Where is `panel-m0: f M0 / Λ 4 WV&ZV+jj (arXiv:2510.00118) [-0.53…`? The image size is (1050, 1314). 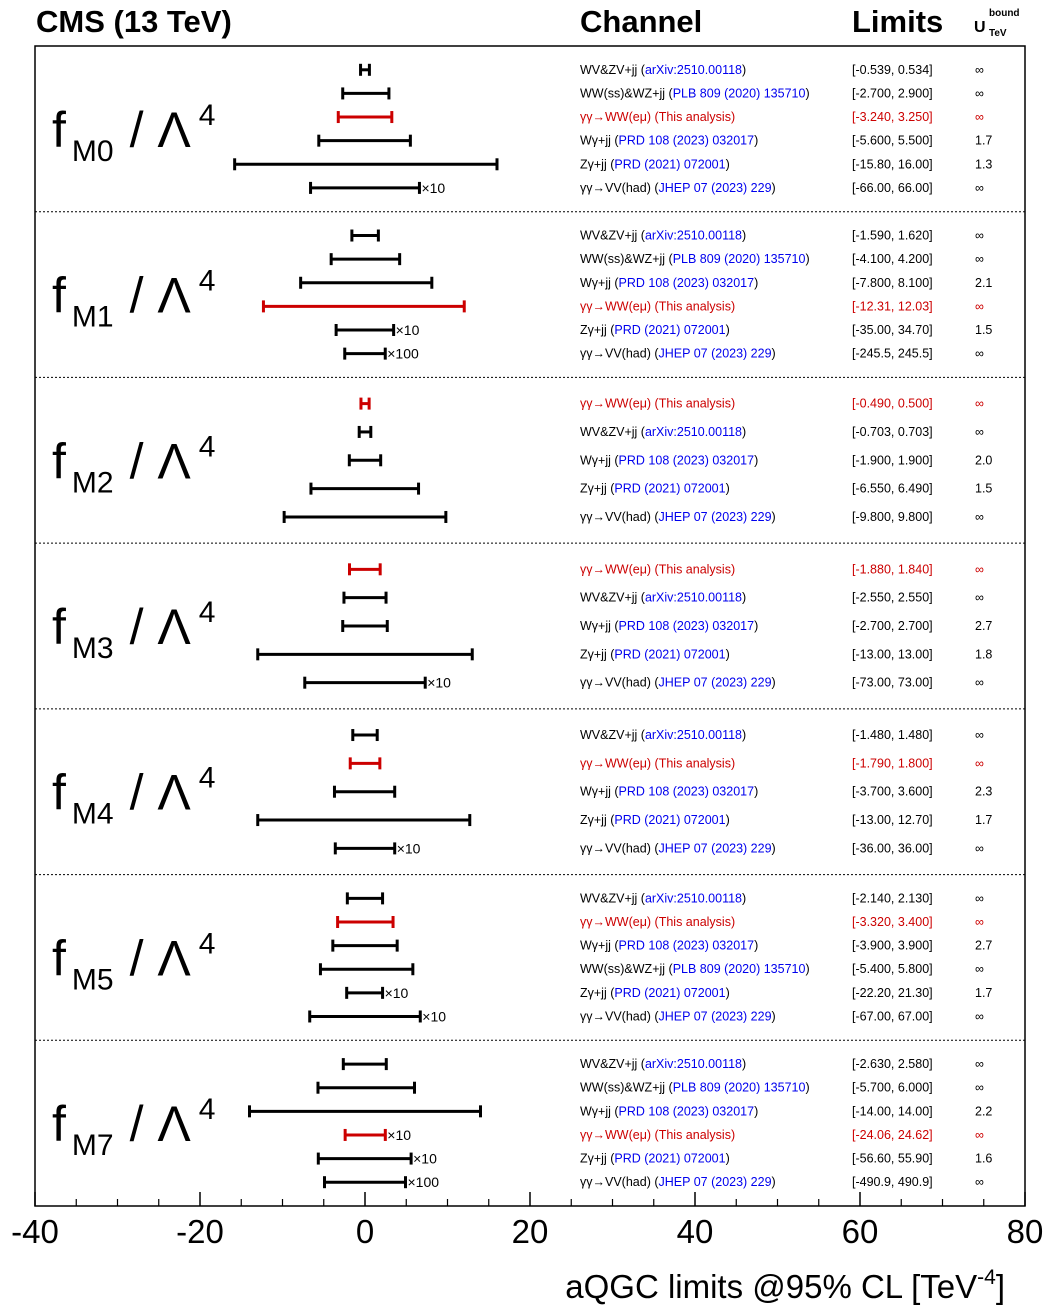
panel-m0: f M0 / Λ 4 WV&ZV+jj (arXiv:2510.00118) [-0.53… is located at coordinates (522, 129).